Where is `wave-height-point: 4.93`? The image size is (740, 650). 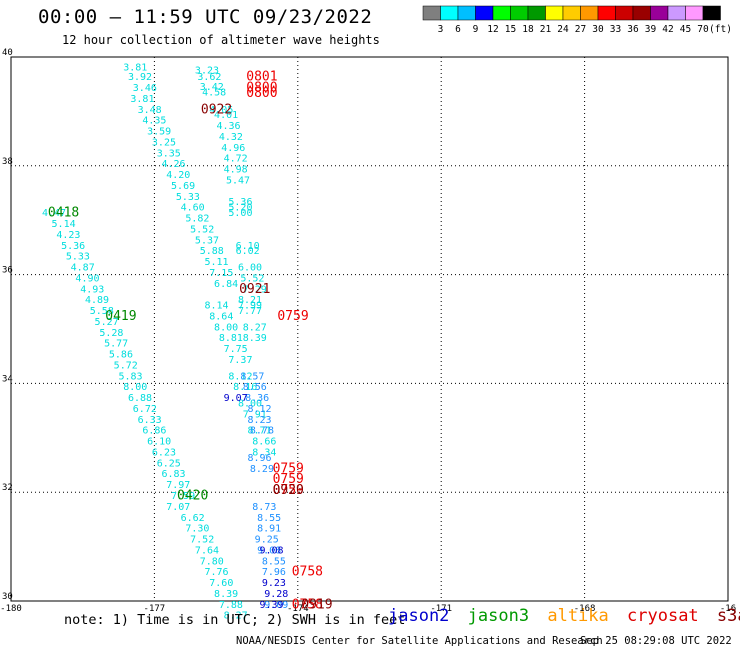
wave-height-point: 4.93 is located at coordinates (92, 289).